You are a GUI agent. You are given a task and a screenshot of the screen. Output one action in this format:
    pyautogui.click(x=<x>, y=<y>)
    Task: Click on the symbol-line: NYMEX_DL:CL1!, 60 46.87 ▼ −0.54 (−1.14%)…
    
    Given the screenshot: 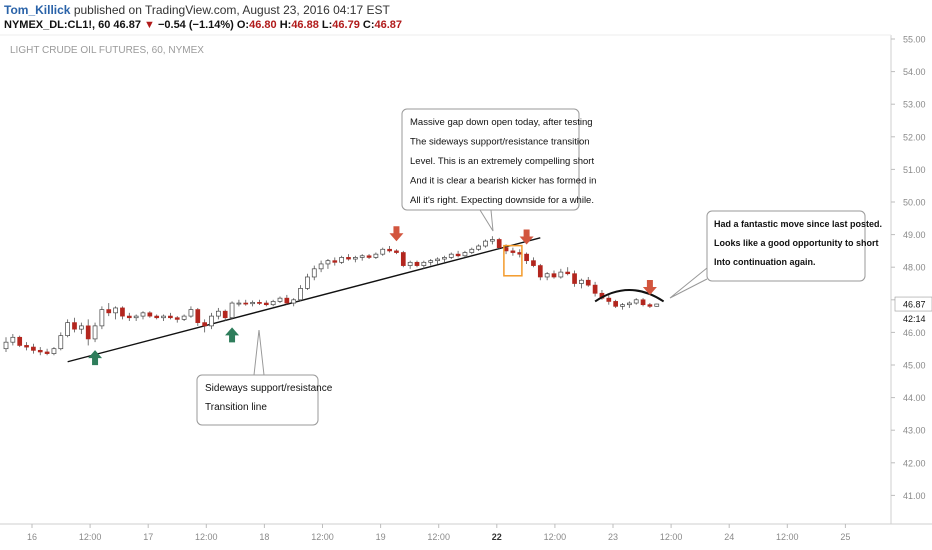 What is the action you would take?
    pyautogui.click(x=203, y=25)
    